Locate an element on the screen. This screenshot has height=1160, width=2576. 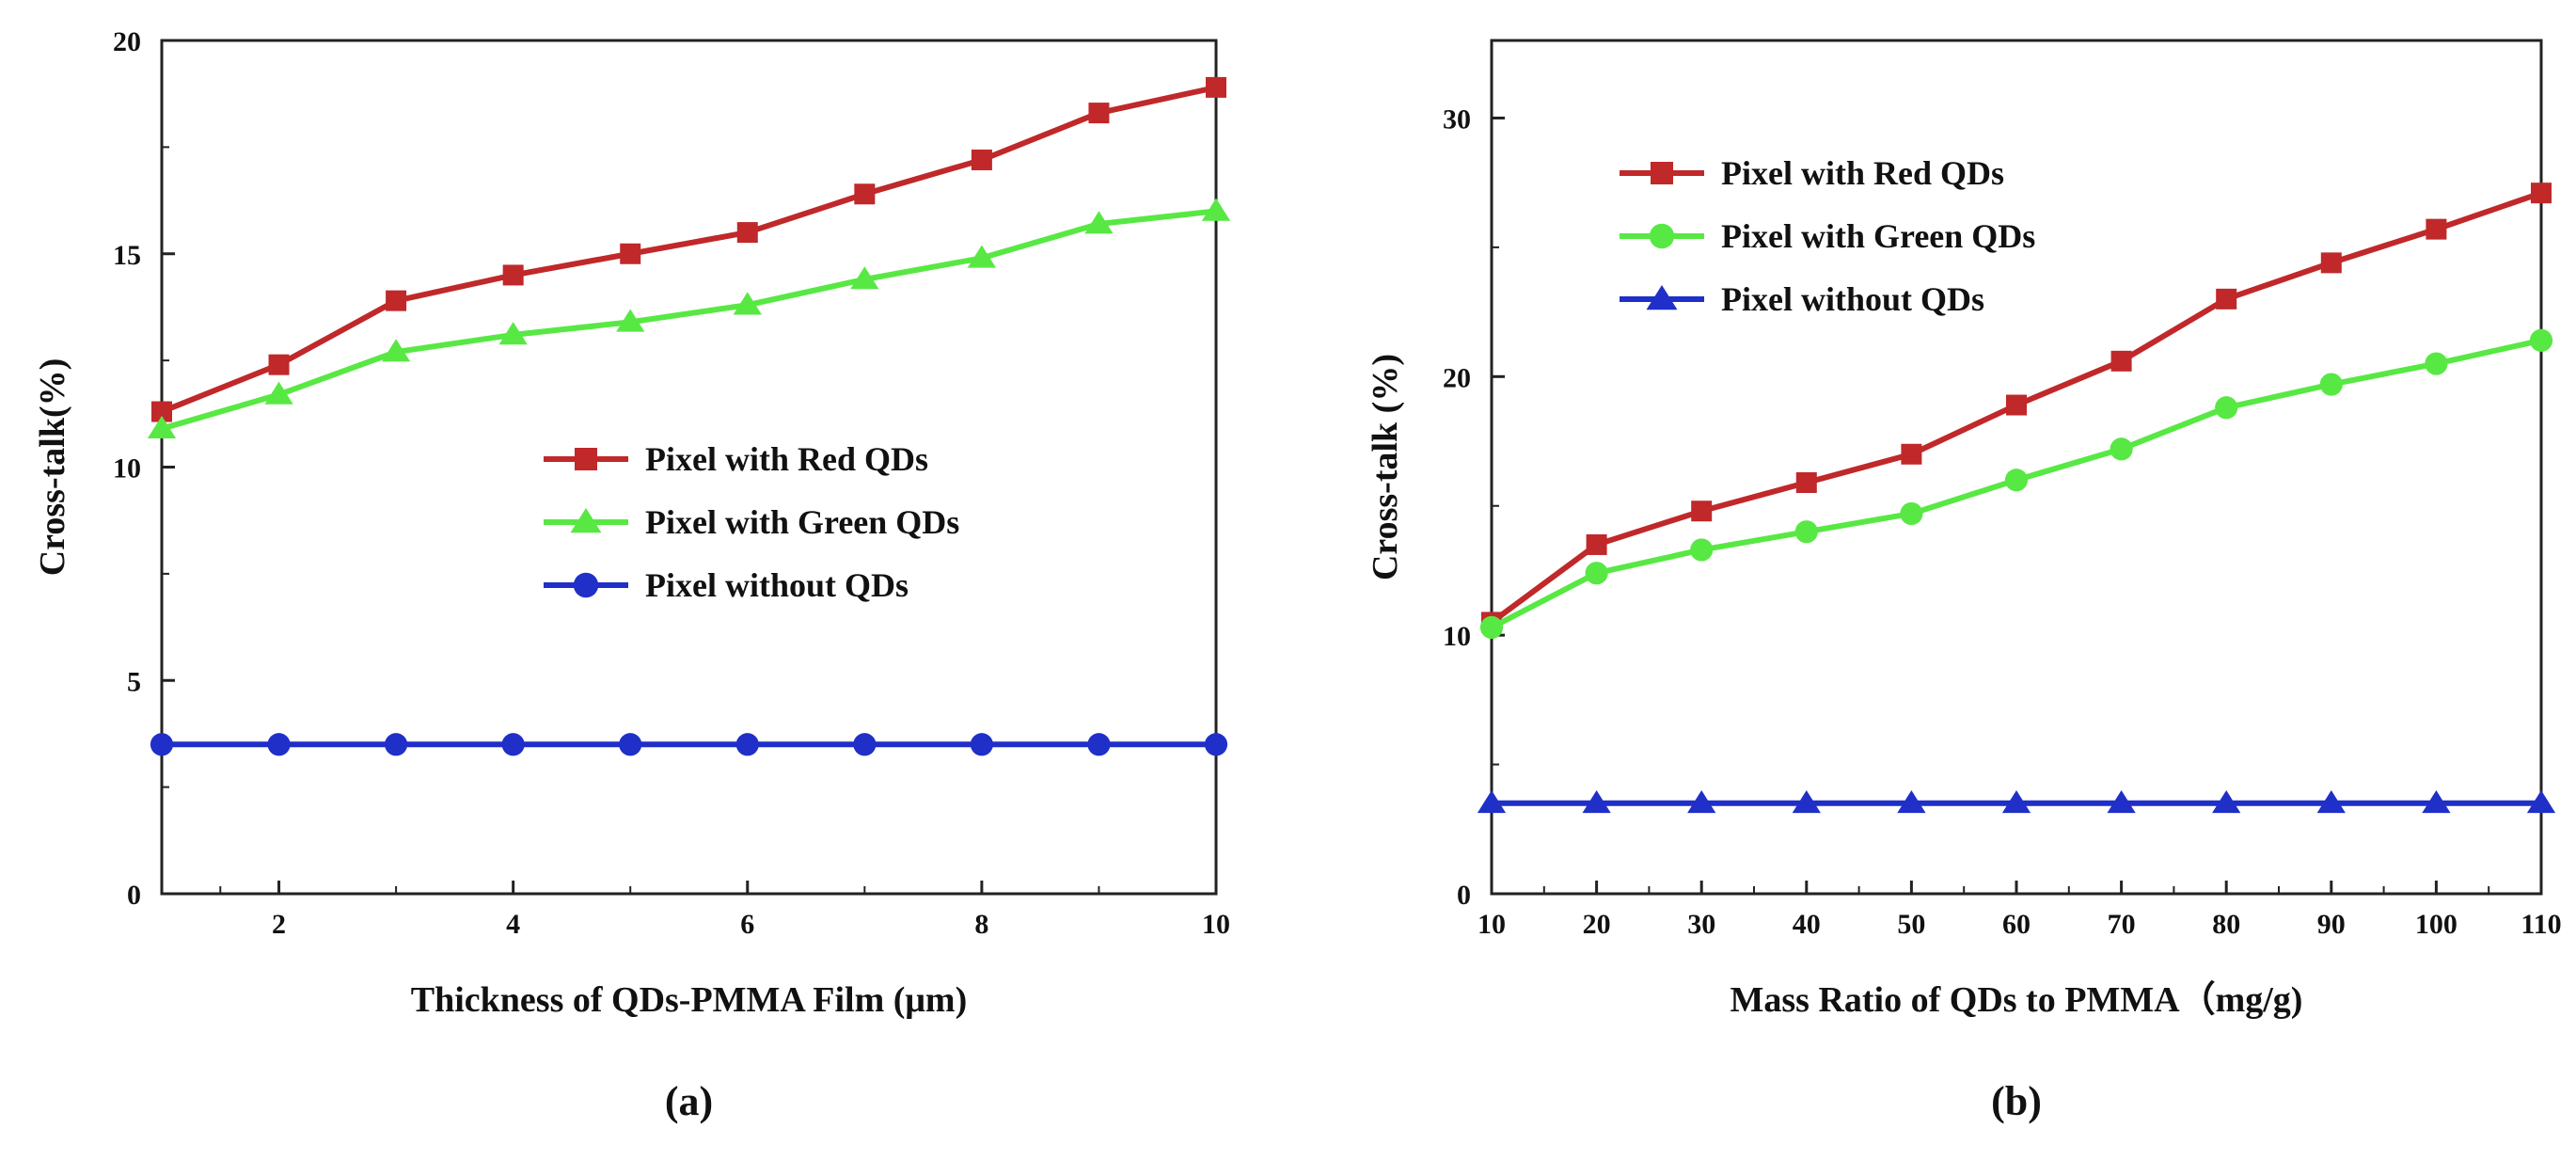
panel-label: (b) is located at coordinates (2016, 1101).